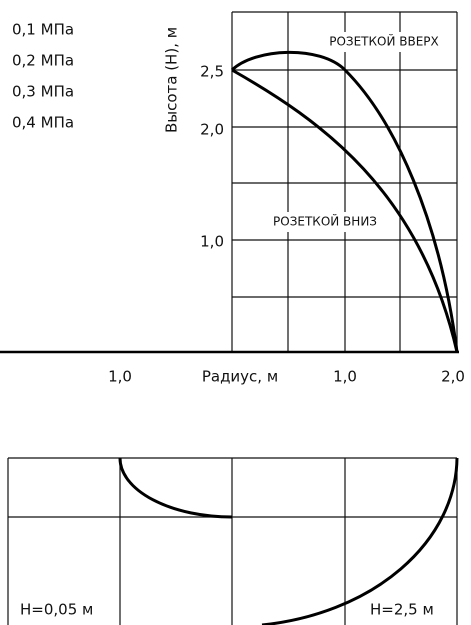  Describe the element at coordinates (212, 72) in the screenshot. I see `y-label: 2,5` at that location.